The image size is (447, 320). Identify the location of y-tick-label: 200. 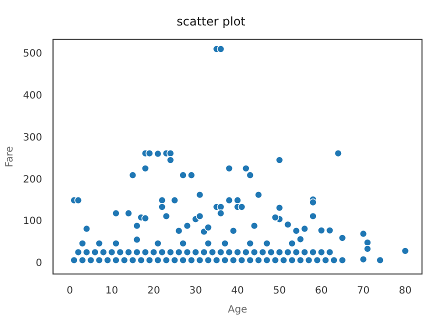
(32, 180).